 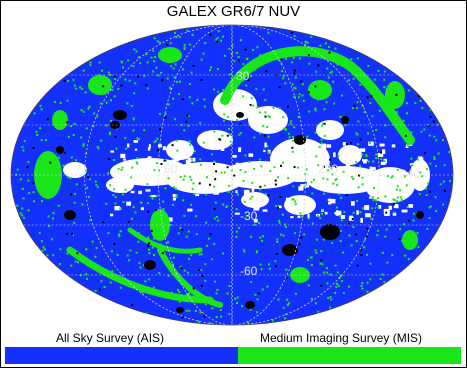 What do you see at coordinates (350, 155) in the screenshot?
I see `uncovered-region` at bounding box center [350, 155].